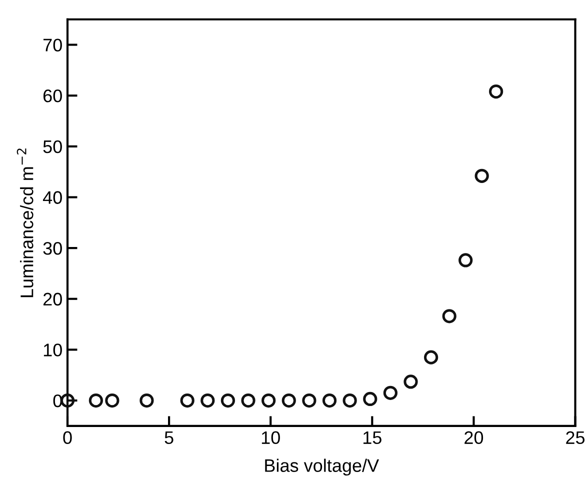 The image size is (587, 484). Describe the element at coordinates (372, 437) in the screenshot. I see `x-tick-label: 15` at that location.